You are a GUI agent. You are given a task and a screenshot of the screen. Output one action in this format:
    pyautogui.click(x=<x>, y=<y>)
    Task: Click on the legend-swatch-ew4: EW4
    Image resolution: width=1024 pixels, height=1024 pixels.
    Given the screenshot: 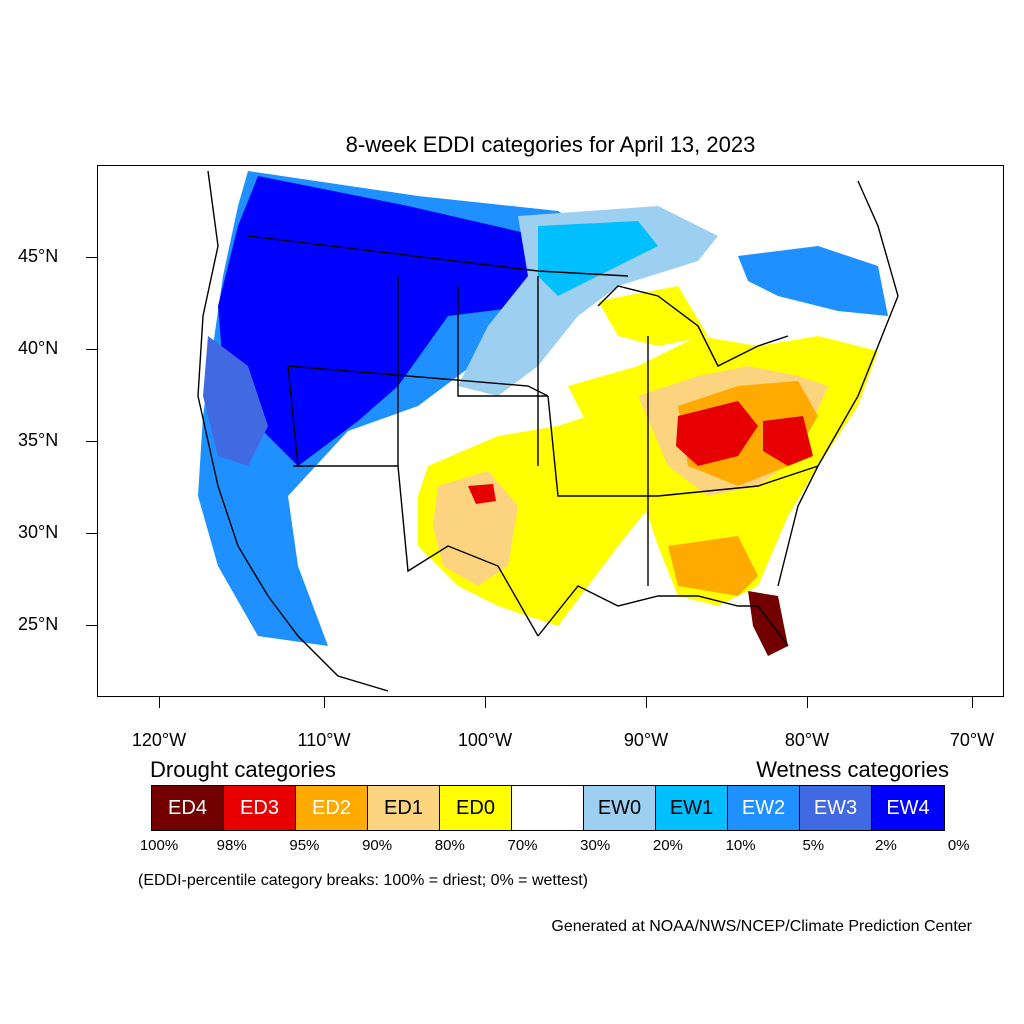 What is the action you would take?
    pyautogui.click(x=908, y=808)
    